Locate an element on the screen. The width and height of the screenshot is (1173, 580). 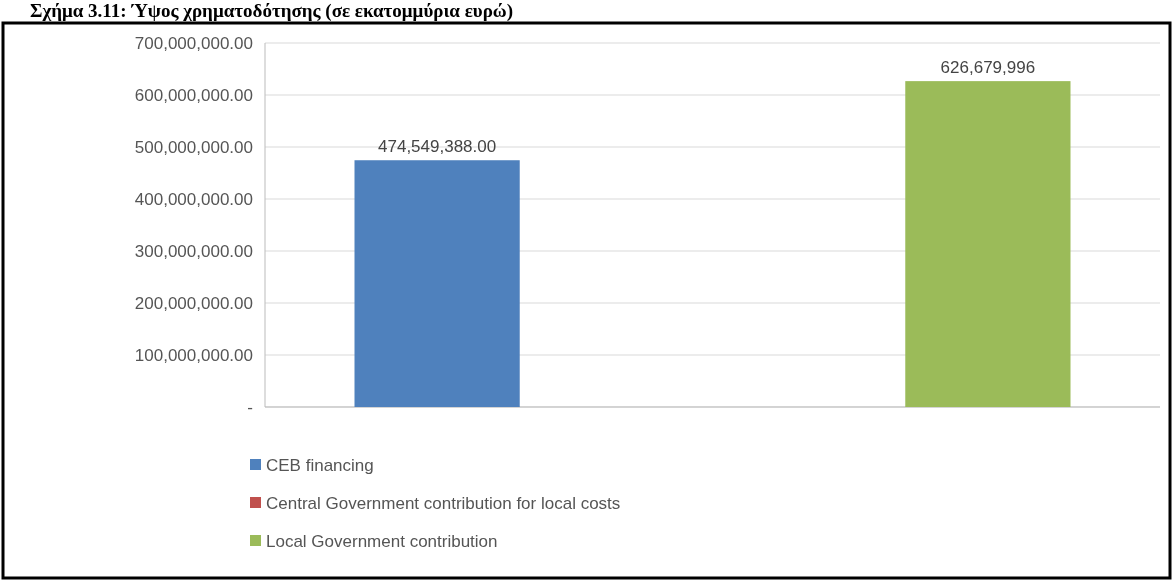
y-tick-label: 200,000,000.00 is located at coordinates (193, 303).